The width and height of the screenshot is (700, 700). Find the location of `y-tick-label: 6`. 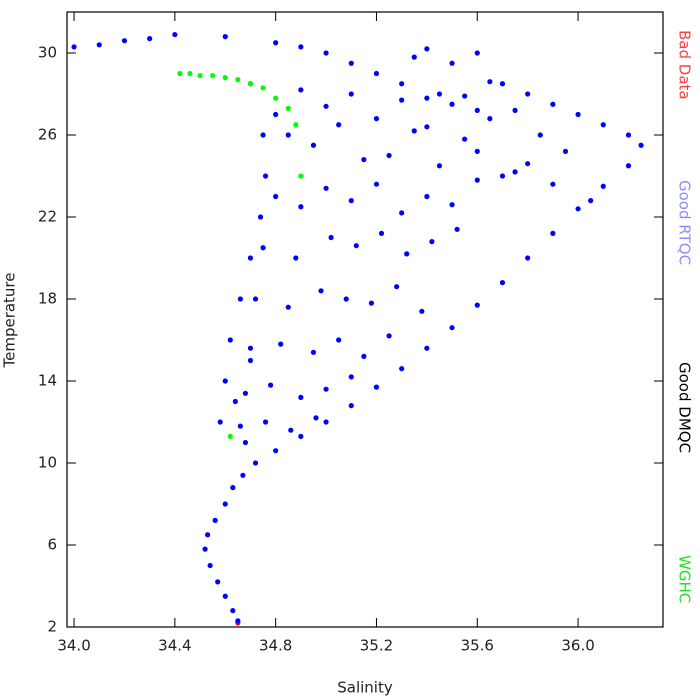

y-tick-label: 6 is located at coordinates (52, 545).